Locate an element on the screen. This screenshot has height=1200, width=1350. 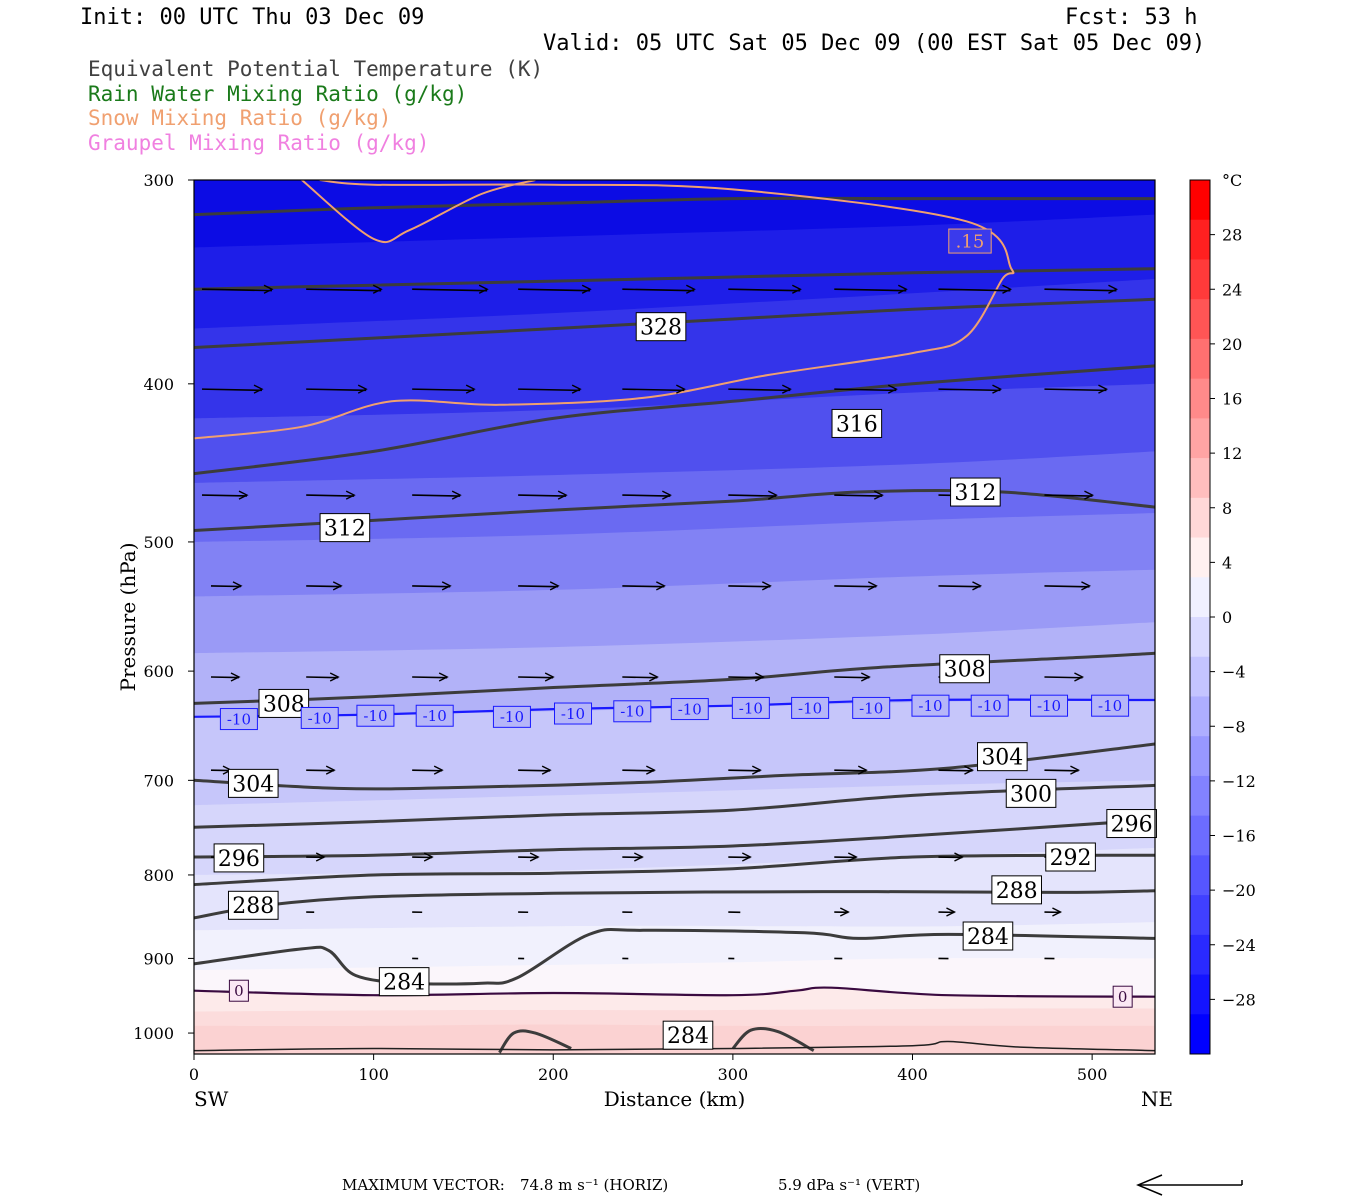
colorbar-label: −4 is located at coordinates (1234, 672).